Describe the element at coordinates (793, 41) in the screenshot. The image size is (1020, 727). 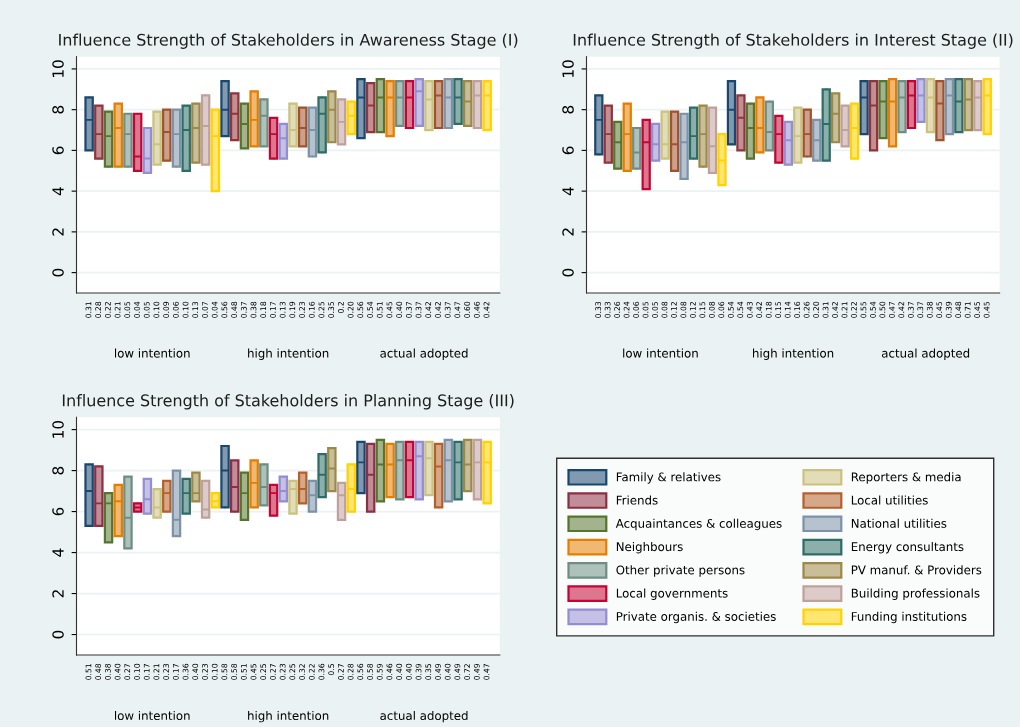
I see `chart-title: Influence Strength of Stakeholders in Interest Stage (II)` at that location.